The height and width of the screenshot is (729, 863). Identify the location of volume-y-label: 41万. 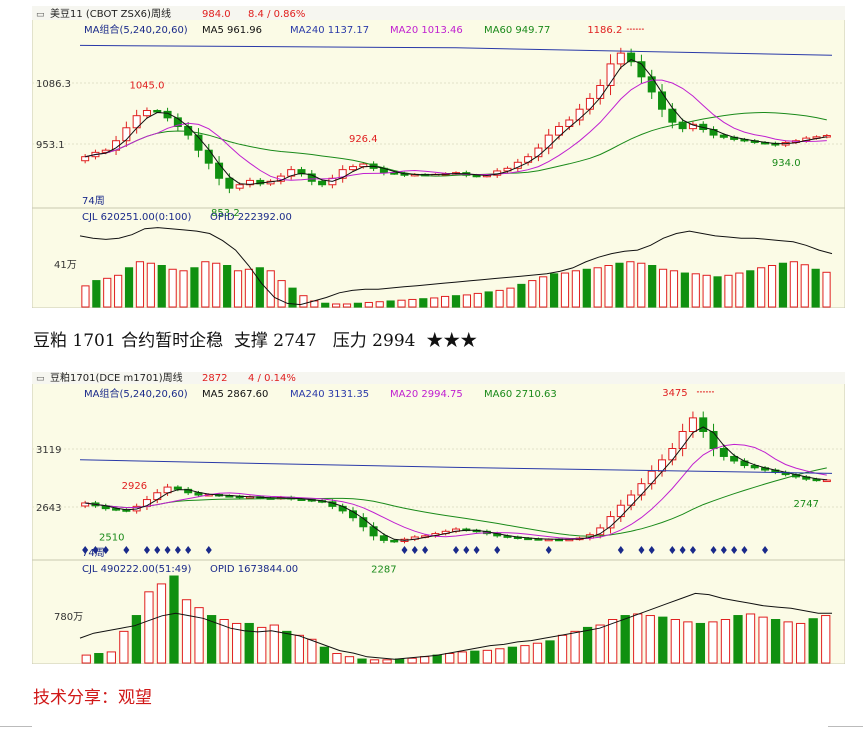
(65, 265).